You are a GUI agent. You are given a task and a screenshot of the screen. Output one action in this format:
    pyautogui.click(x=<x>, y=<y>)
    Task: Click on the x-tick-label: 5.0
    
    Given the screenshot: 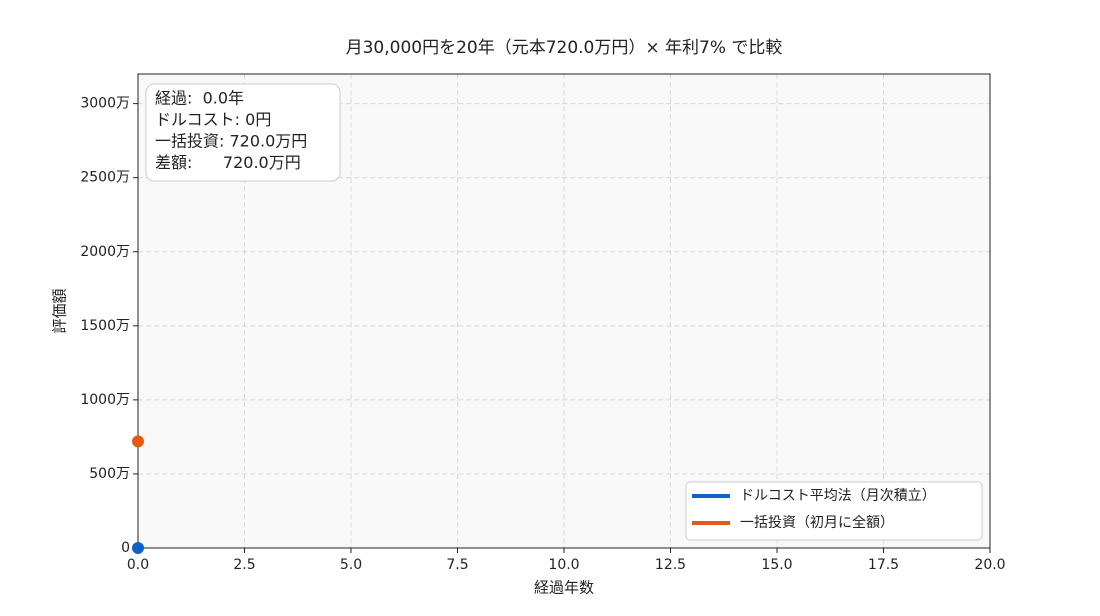 What is the action you would take?
    pyautogui.click(x=351, y=565)
    